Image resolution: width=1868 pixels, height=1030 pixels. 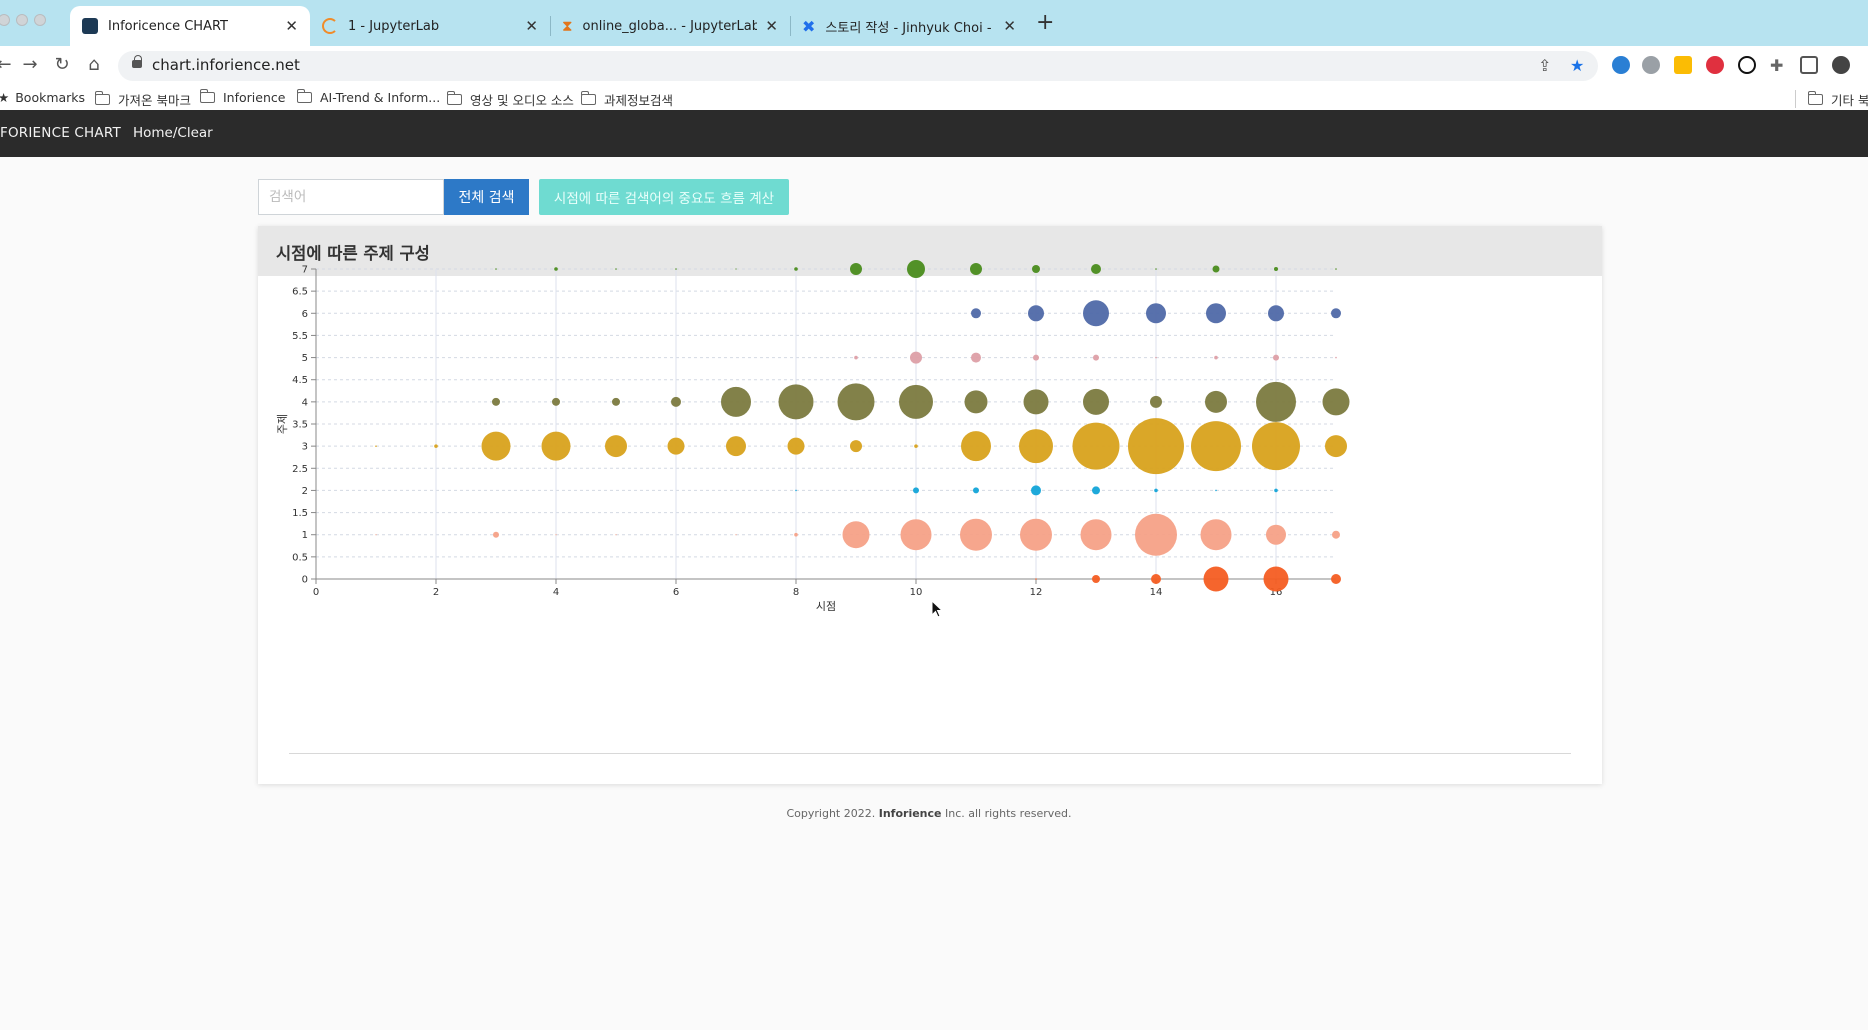 I want to click on google-drive-icon, so click(x=1683, y=65).